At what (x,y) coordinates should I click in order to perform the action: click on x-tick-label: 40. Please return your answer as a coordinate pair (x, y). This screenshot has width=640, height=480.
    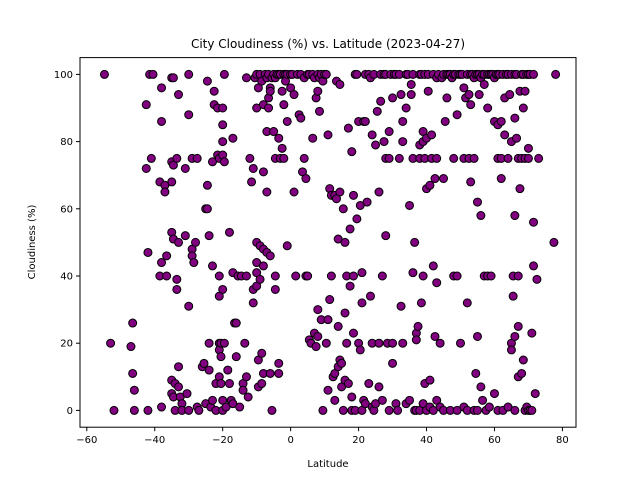
    Looking at the image, I should click on (426, 440).